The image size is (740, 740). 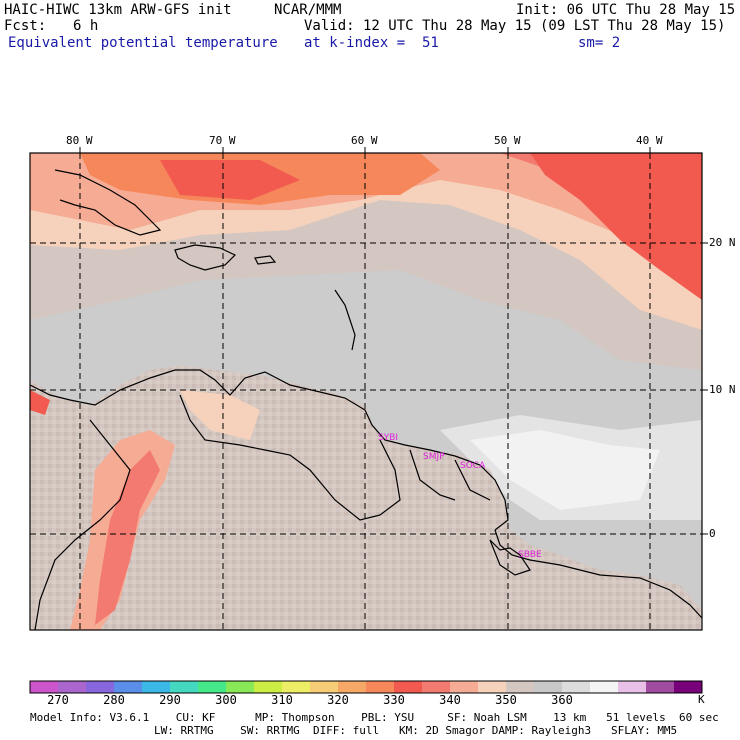 I want to click on colorbar-label: 290, so click(x=170, y=700).